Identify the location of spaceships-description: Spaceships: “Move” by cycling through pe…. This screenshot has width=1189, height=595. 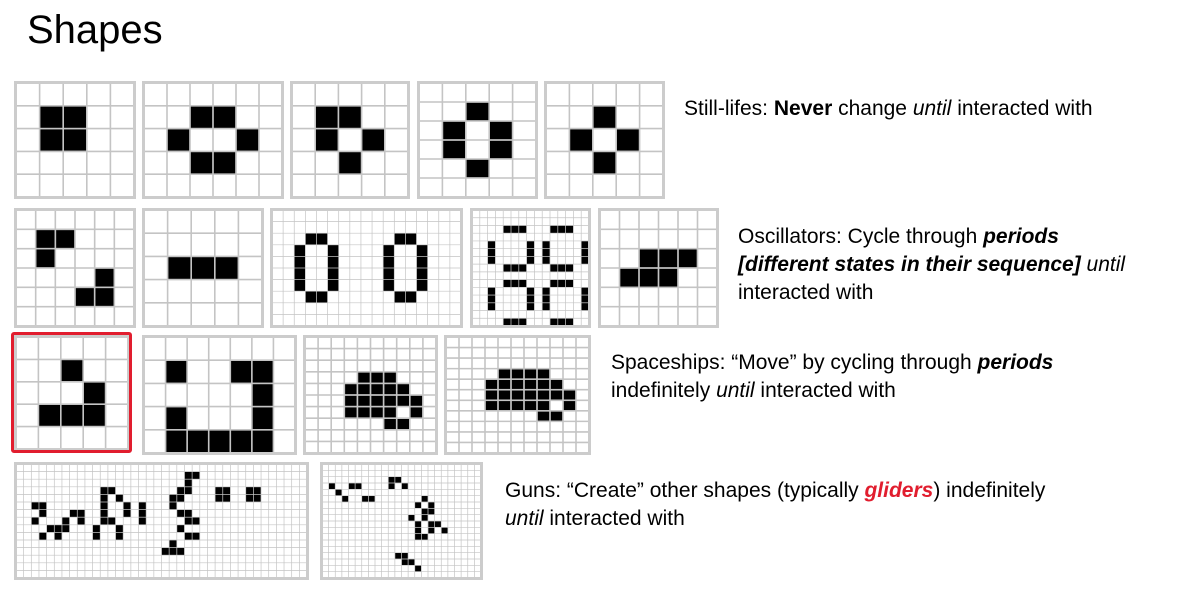
(832, 377).